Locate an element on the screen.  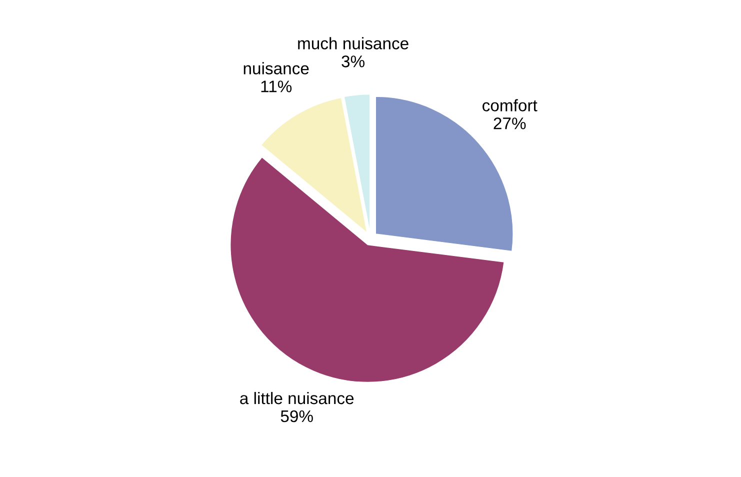
slice-label: a little nuisance is located at coordinates (297, 398).